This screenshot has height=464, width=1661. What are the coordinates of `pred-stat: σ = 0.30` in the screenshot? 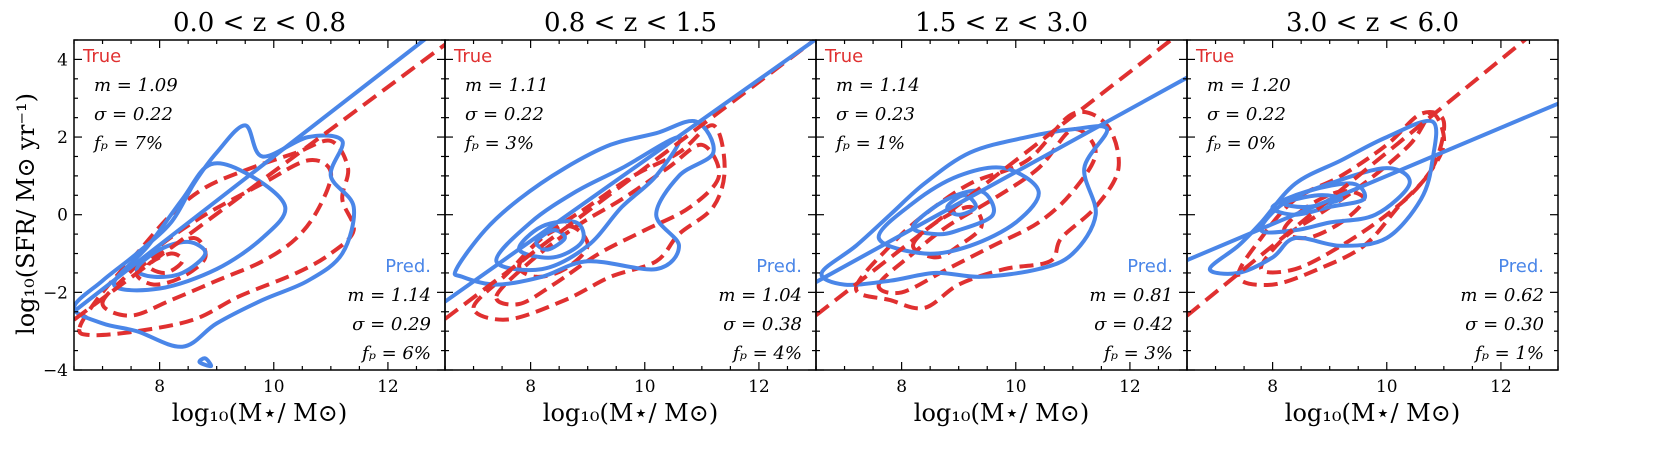 It's located at (1504, 324).